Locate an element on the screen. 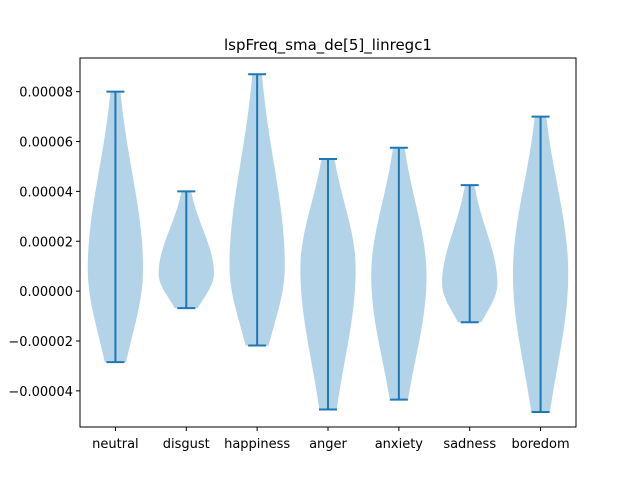 The width and height of the screenshot is (640, 480). y-tick-label: −0.00004 is located at coordinates (40, 392).